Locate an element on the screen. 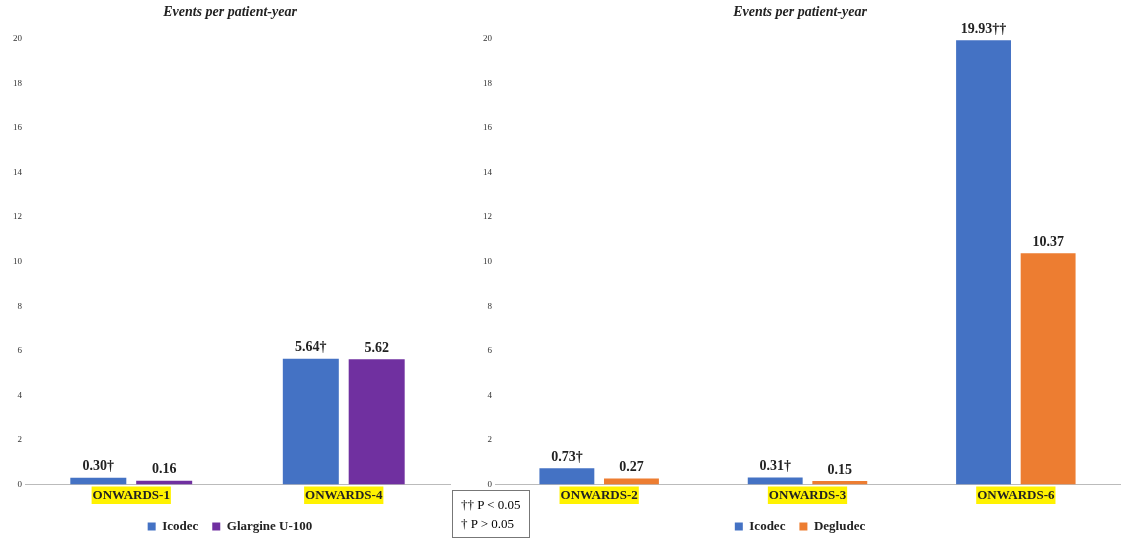  data-label: 5.62 is located at coordinates (376, 347).